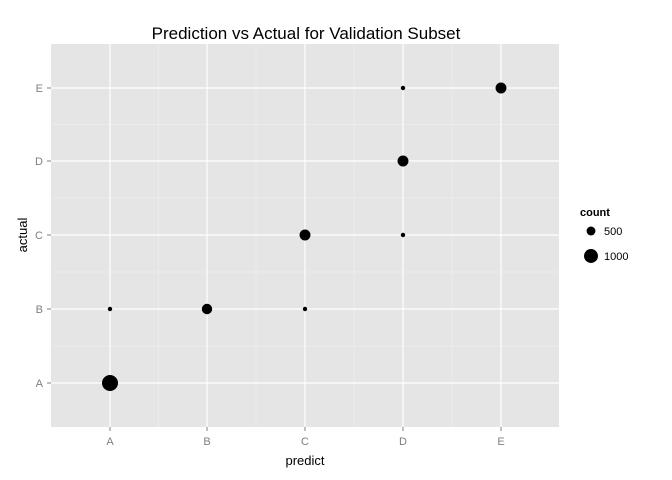 This screenshot has height=480, width=672. I want to click on legend: count 500 1000, so click(604, 235).